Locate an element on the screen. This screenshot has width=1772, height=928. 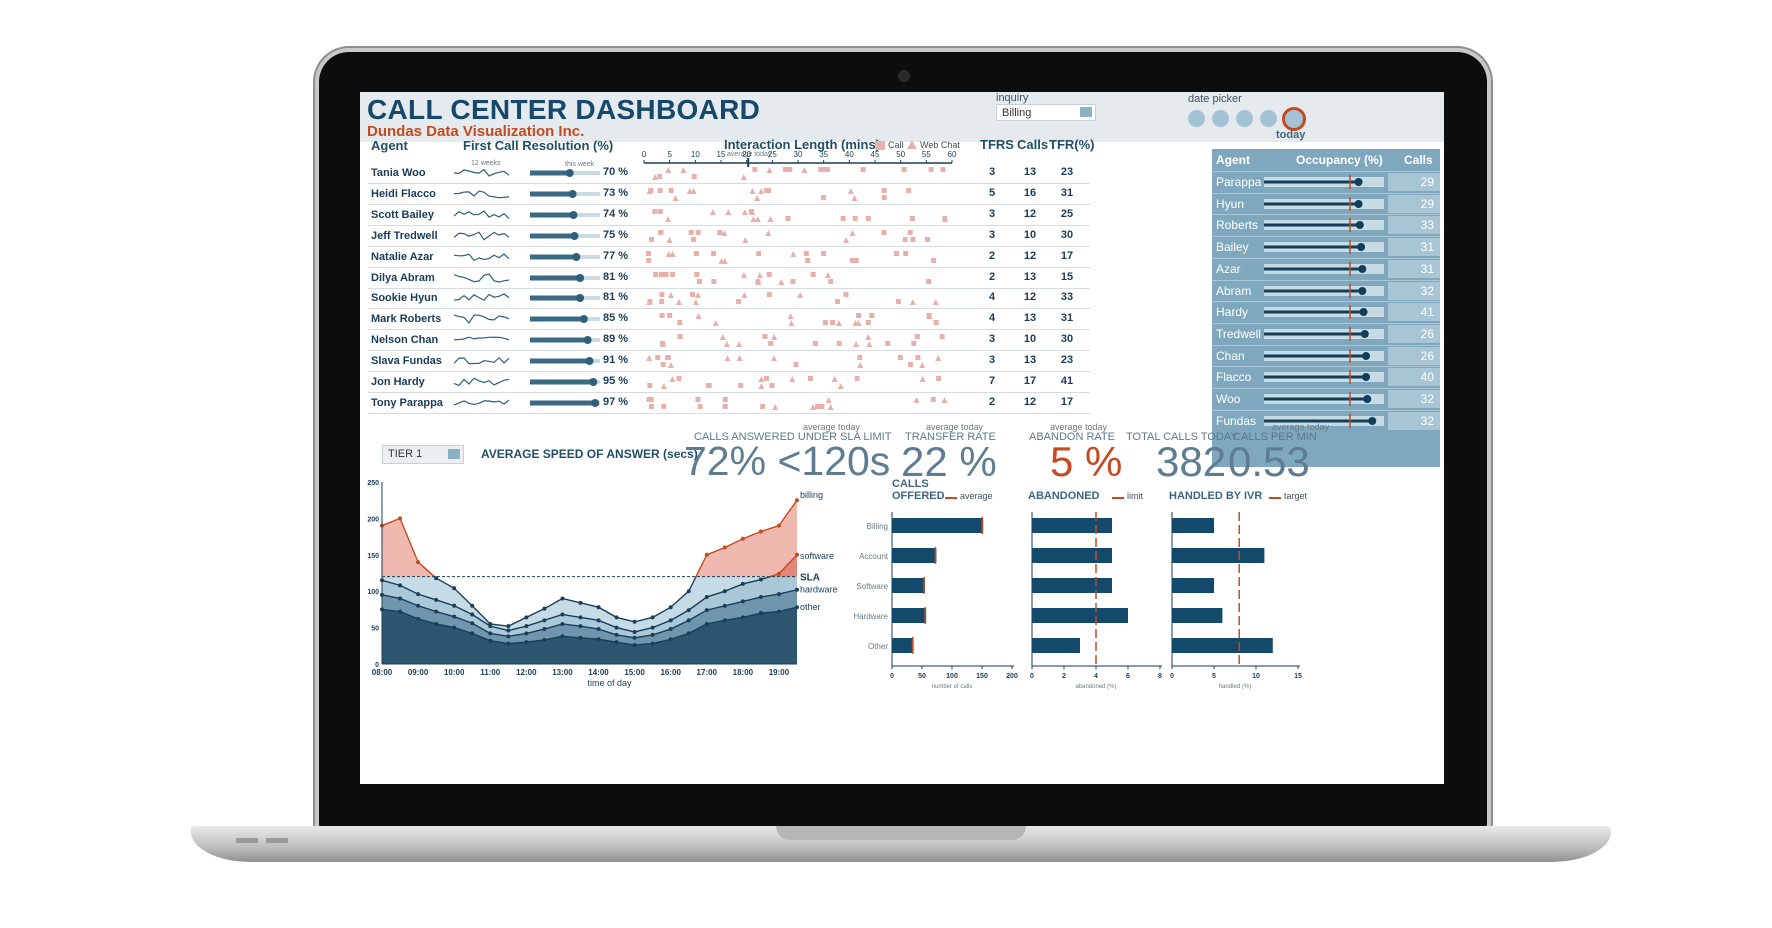
occ-calls-value: 26 is located at coordinates (1427, 333).